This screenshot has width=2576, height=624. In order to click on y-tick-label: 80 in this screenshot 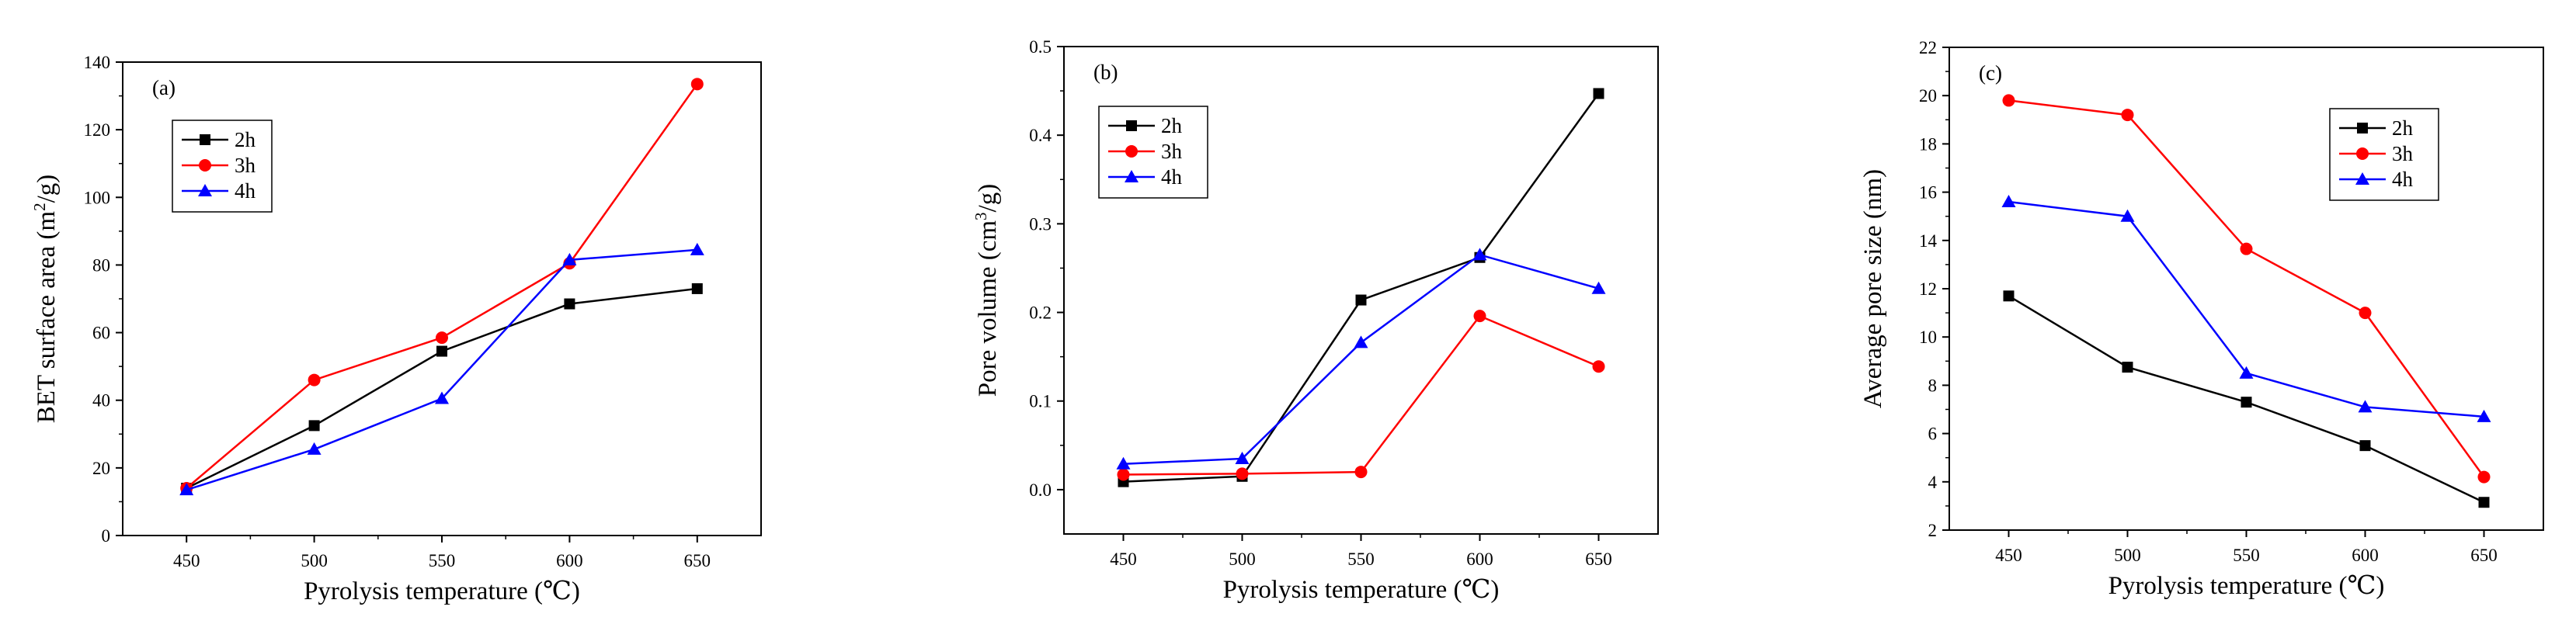, I will do `click(101, 265)`.